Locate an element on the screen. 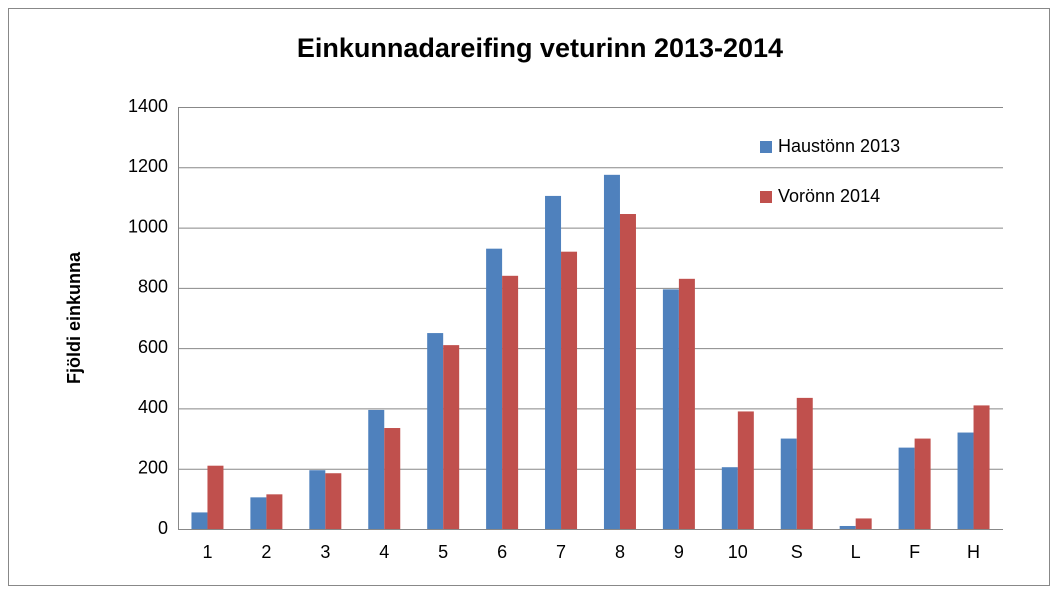  x-tick-label: 5 is located at coordinates (443, 552).